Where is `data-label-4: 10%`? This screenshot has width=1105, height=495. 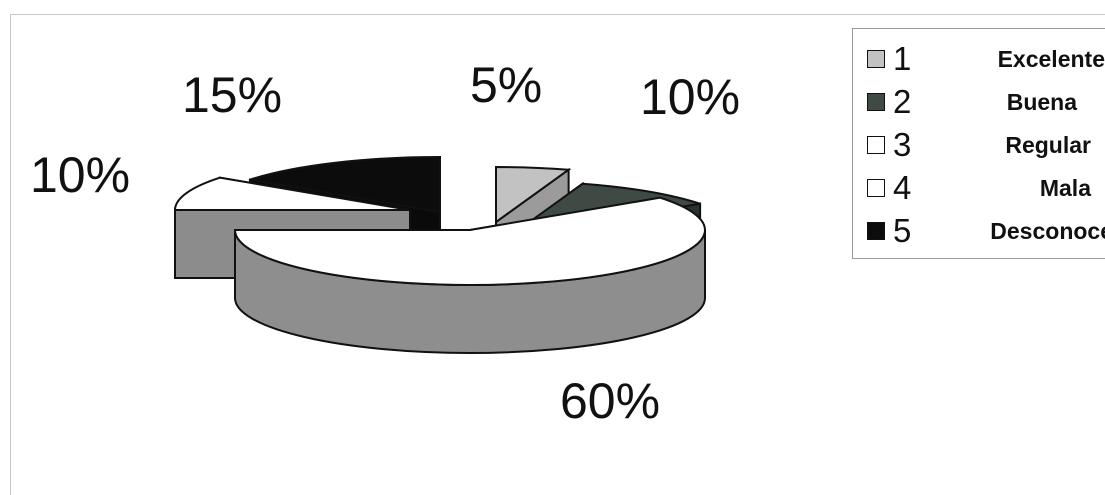
data-label-4: 10% is located at coordinates (80, 175).